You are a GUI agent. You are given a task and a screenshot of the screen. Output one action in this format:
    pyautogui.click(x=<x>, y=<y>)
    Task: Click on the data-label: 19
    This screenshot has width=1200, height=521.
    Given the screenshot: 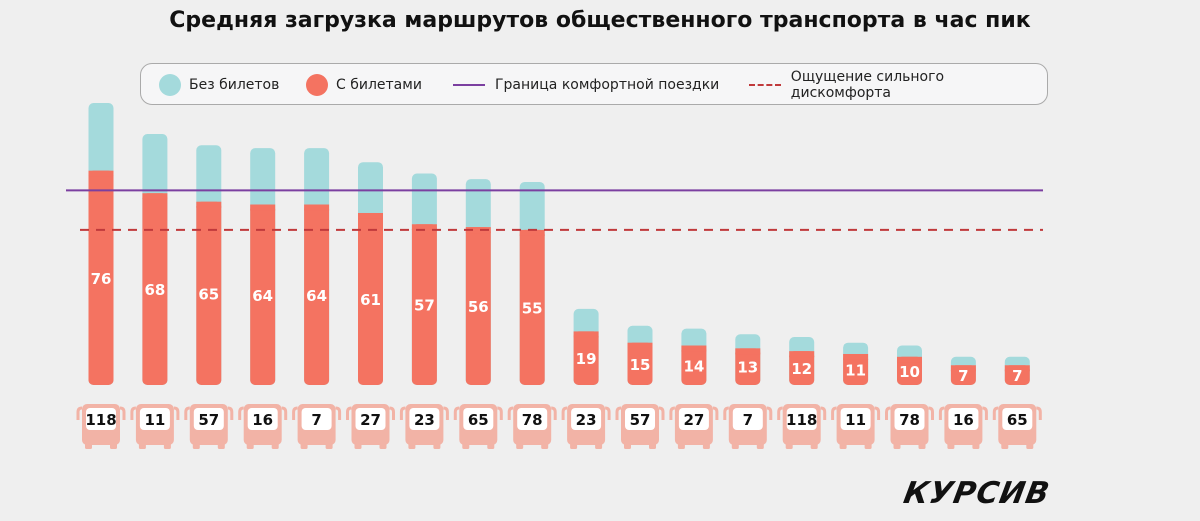 What is the action you would take?
    pyautogui.click(x=586, y=359)
    